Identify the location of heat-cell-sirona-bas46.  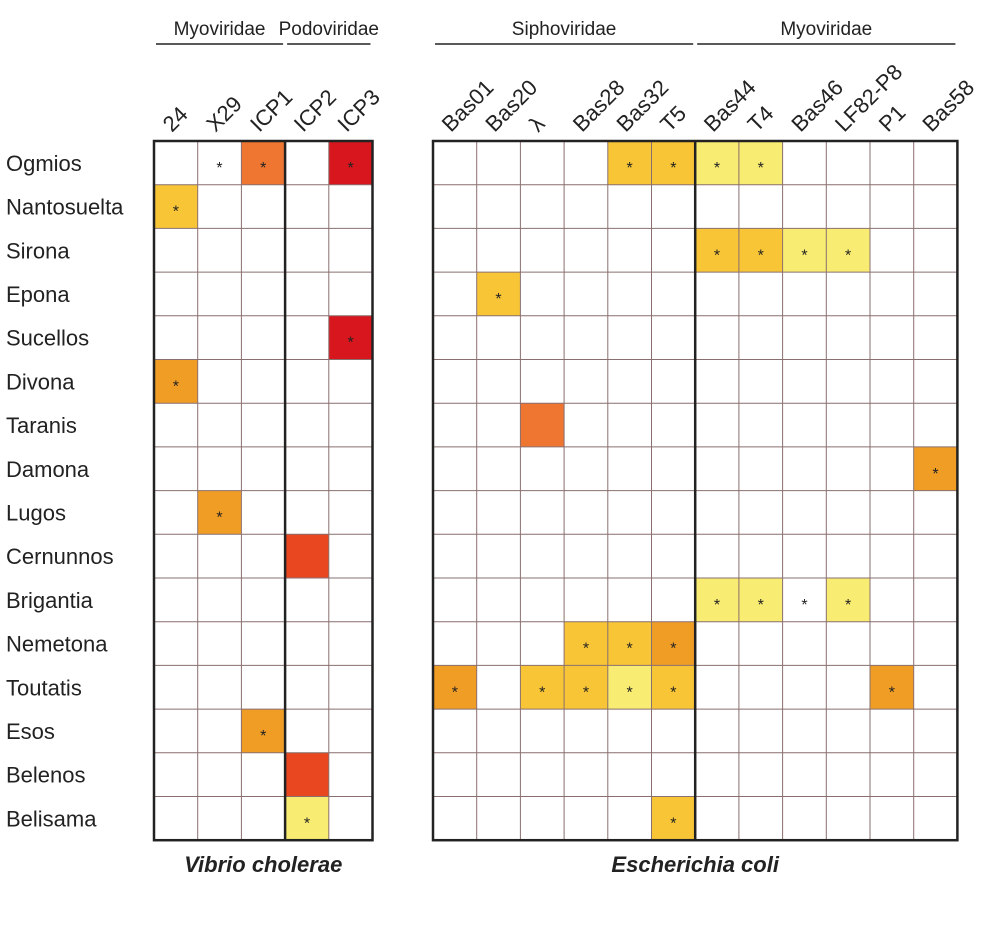
(804, 250).